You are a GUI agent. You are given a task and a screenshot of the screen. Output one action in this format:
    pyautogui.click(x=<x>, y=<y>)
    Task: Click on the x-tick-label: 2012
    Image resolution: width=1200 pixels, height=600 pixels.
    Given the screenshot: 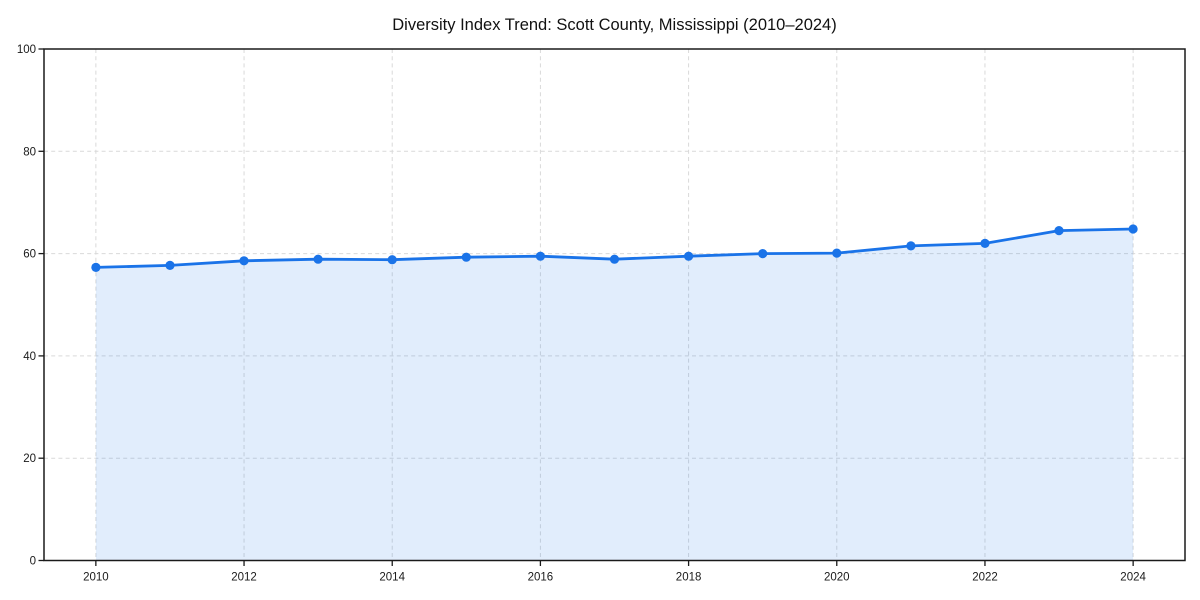 What is the action you would take?
    pyautogui.click(x=244, y=578)
    